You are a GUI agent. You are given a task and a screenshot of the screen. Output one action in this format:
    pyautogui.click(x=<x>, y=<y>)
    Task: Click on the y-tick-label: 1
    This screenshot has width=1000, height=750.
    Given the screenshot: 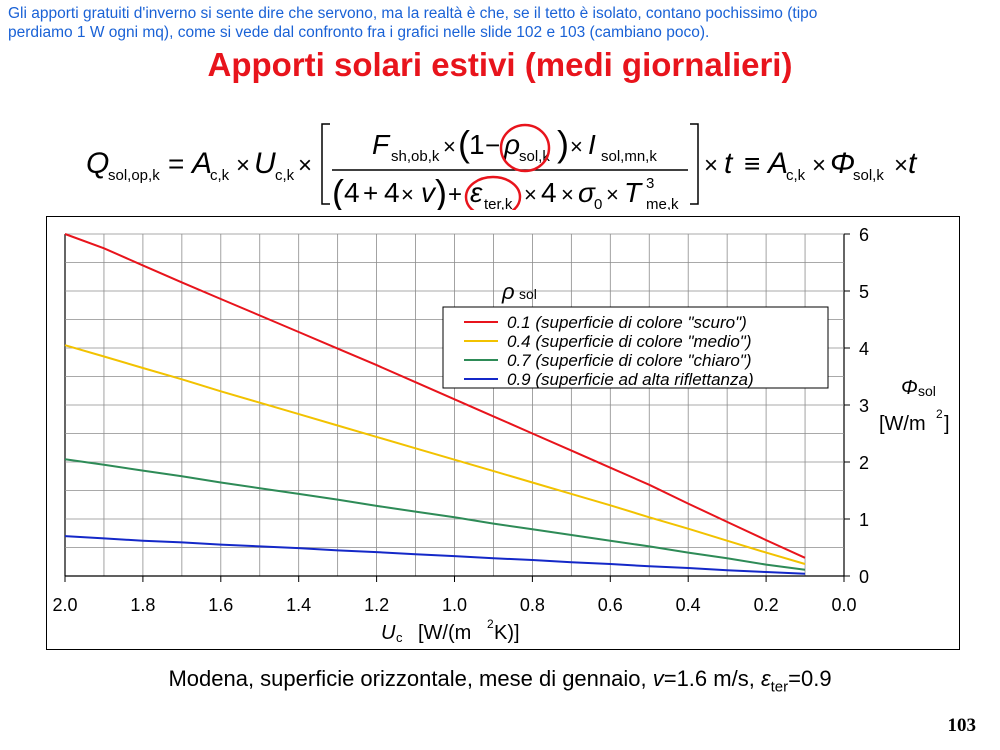 What is the action you would take?
    pyautogui.click(x=864, y=520)
    